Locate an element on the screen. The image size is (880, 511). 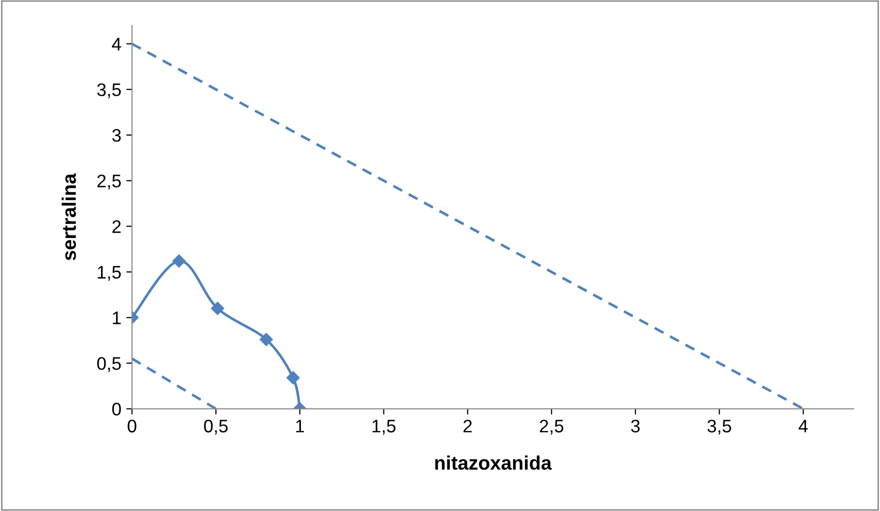
y-tick-label: 0 is located at coordinates (116, 409).